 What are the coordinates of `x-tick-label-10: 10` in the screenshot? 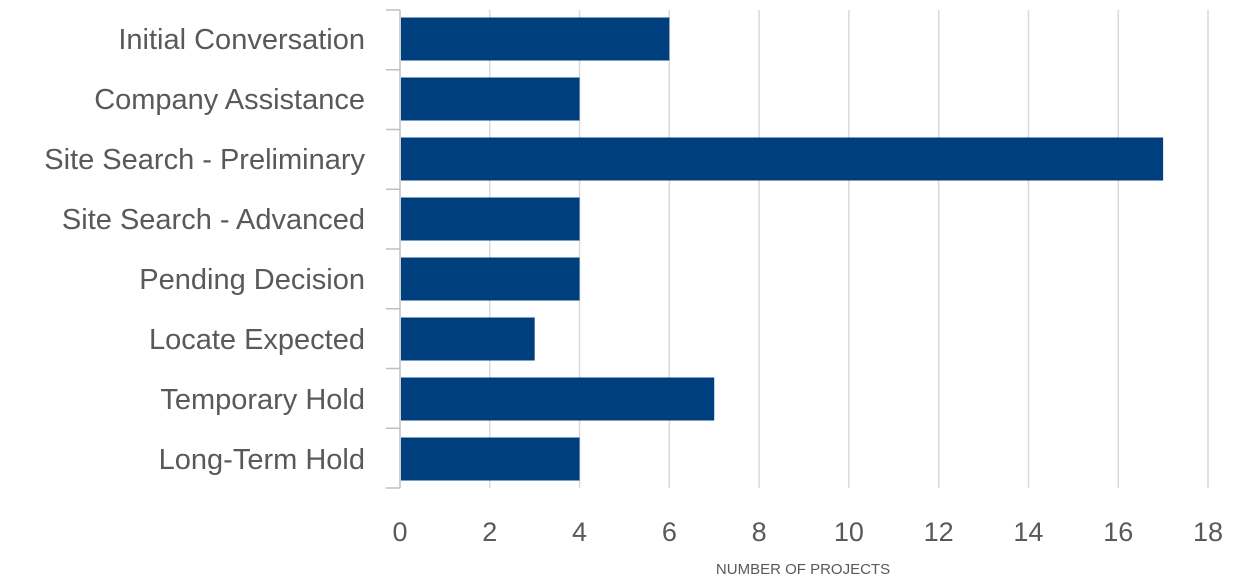 It's located at (849, 532).